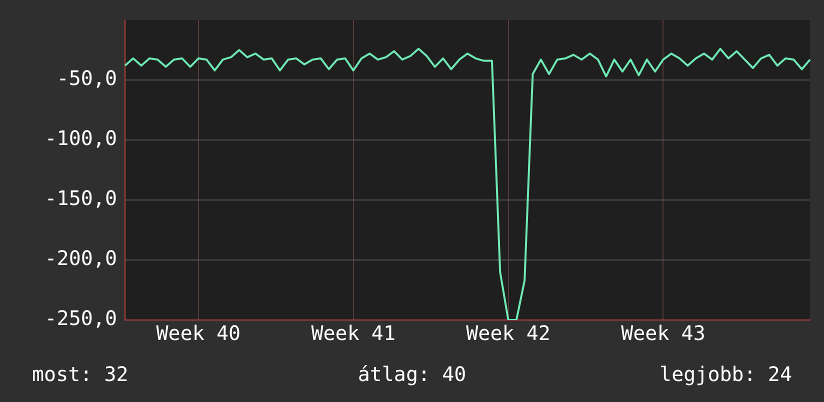 The width and height of the screenshot is (824, 402). Describe the element at coordinates (80, 138) in the screenshot. I see `y-tick-label: -100,0` at that location.